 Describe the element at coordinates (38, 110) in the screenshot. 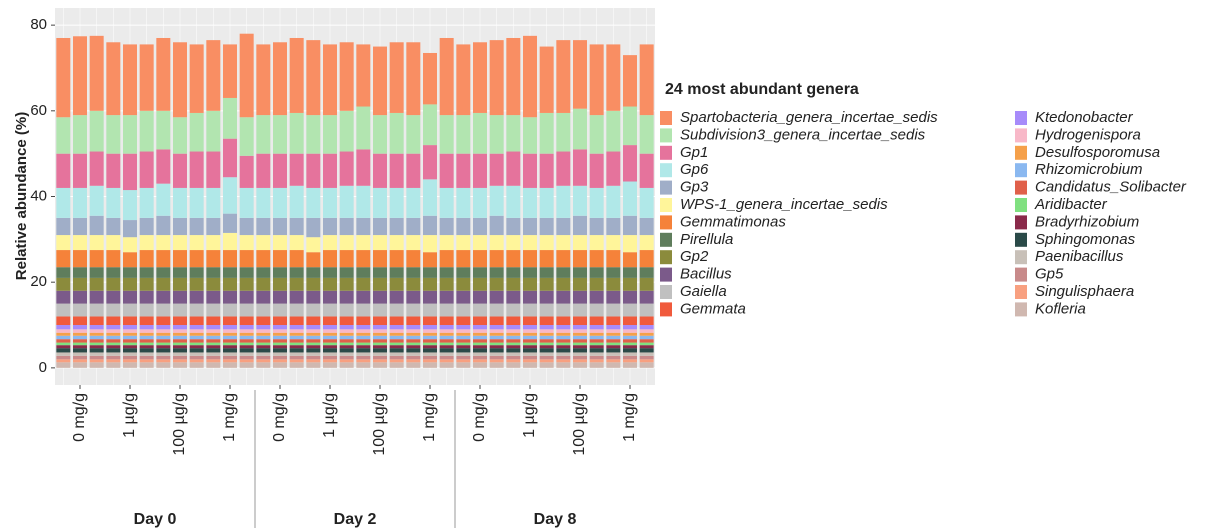

I see `y-tick-label: 60` at that location.